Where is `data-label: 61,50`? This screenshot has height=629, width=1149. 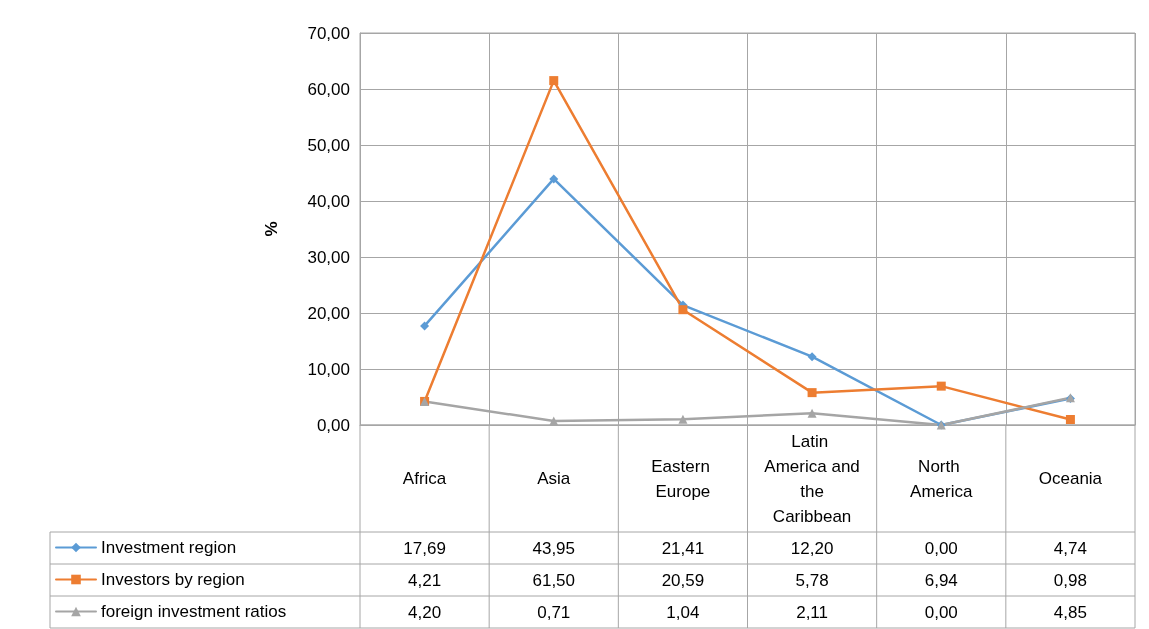 data-label: 61,50 is located at coordinates (554, 580).